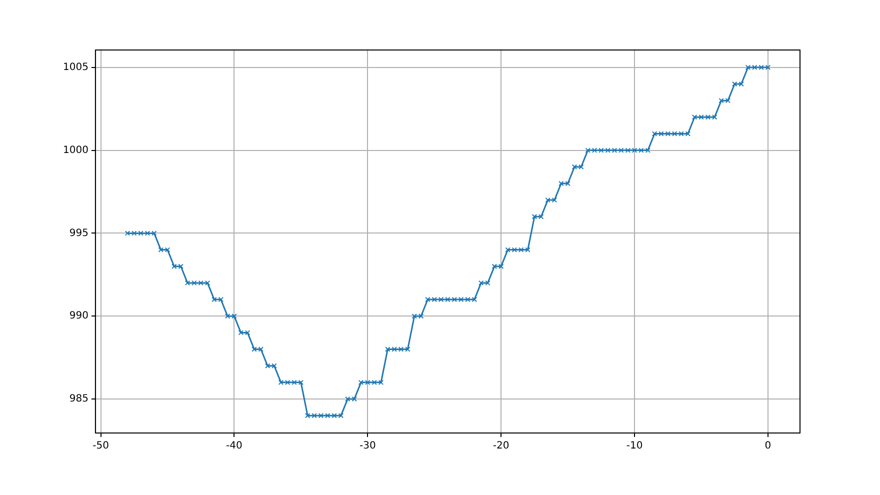 The width and height of the screenshot is (880, 495). What do you see at coordinates (234, 446) in the screenshot?
I see `x-tick-label: -40` at bounding box center [234, 446].